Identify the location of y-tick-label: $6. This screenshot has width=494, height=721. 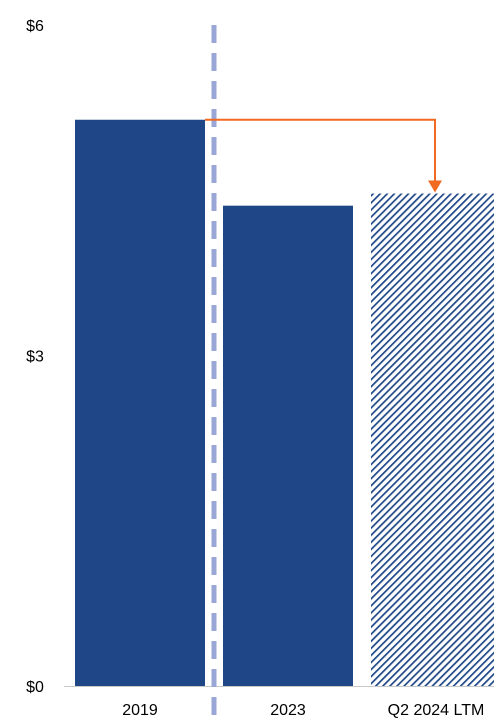
(35, 26).